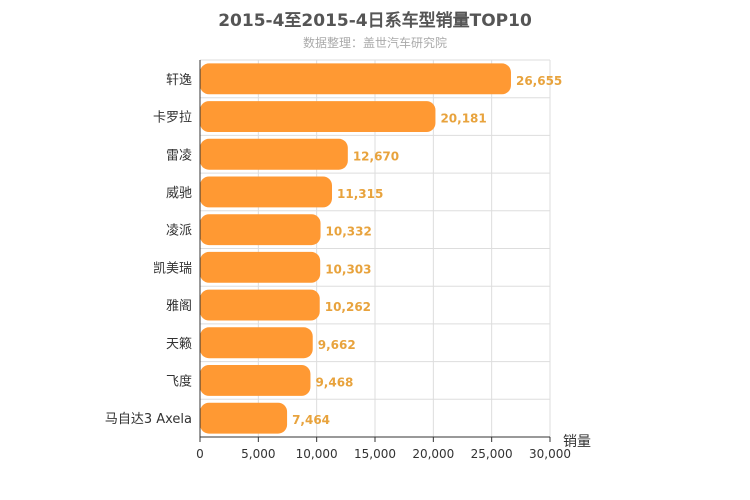 The image size is (750, 500). Describe the element at coordinates (375, 21) in the screenshot. I see `chart-title: 2015-4至2015-4日系车型销量TOP10` at that location.